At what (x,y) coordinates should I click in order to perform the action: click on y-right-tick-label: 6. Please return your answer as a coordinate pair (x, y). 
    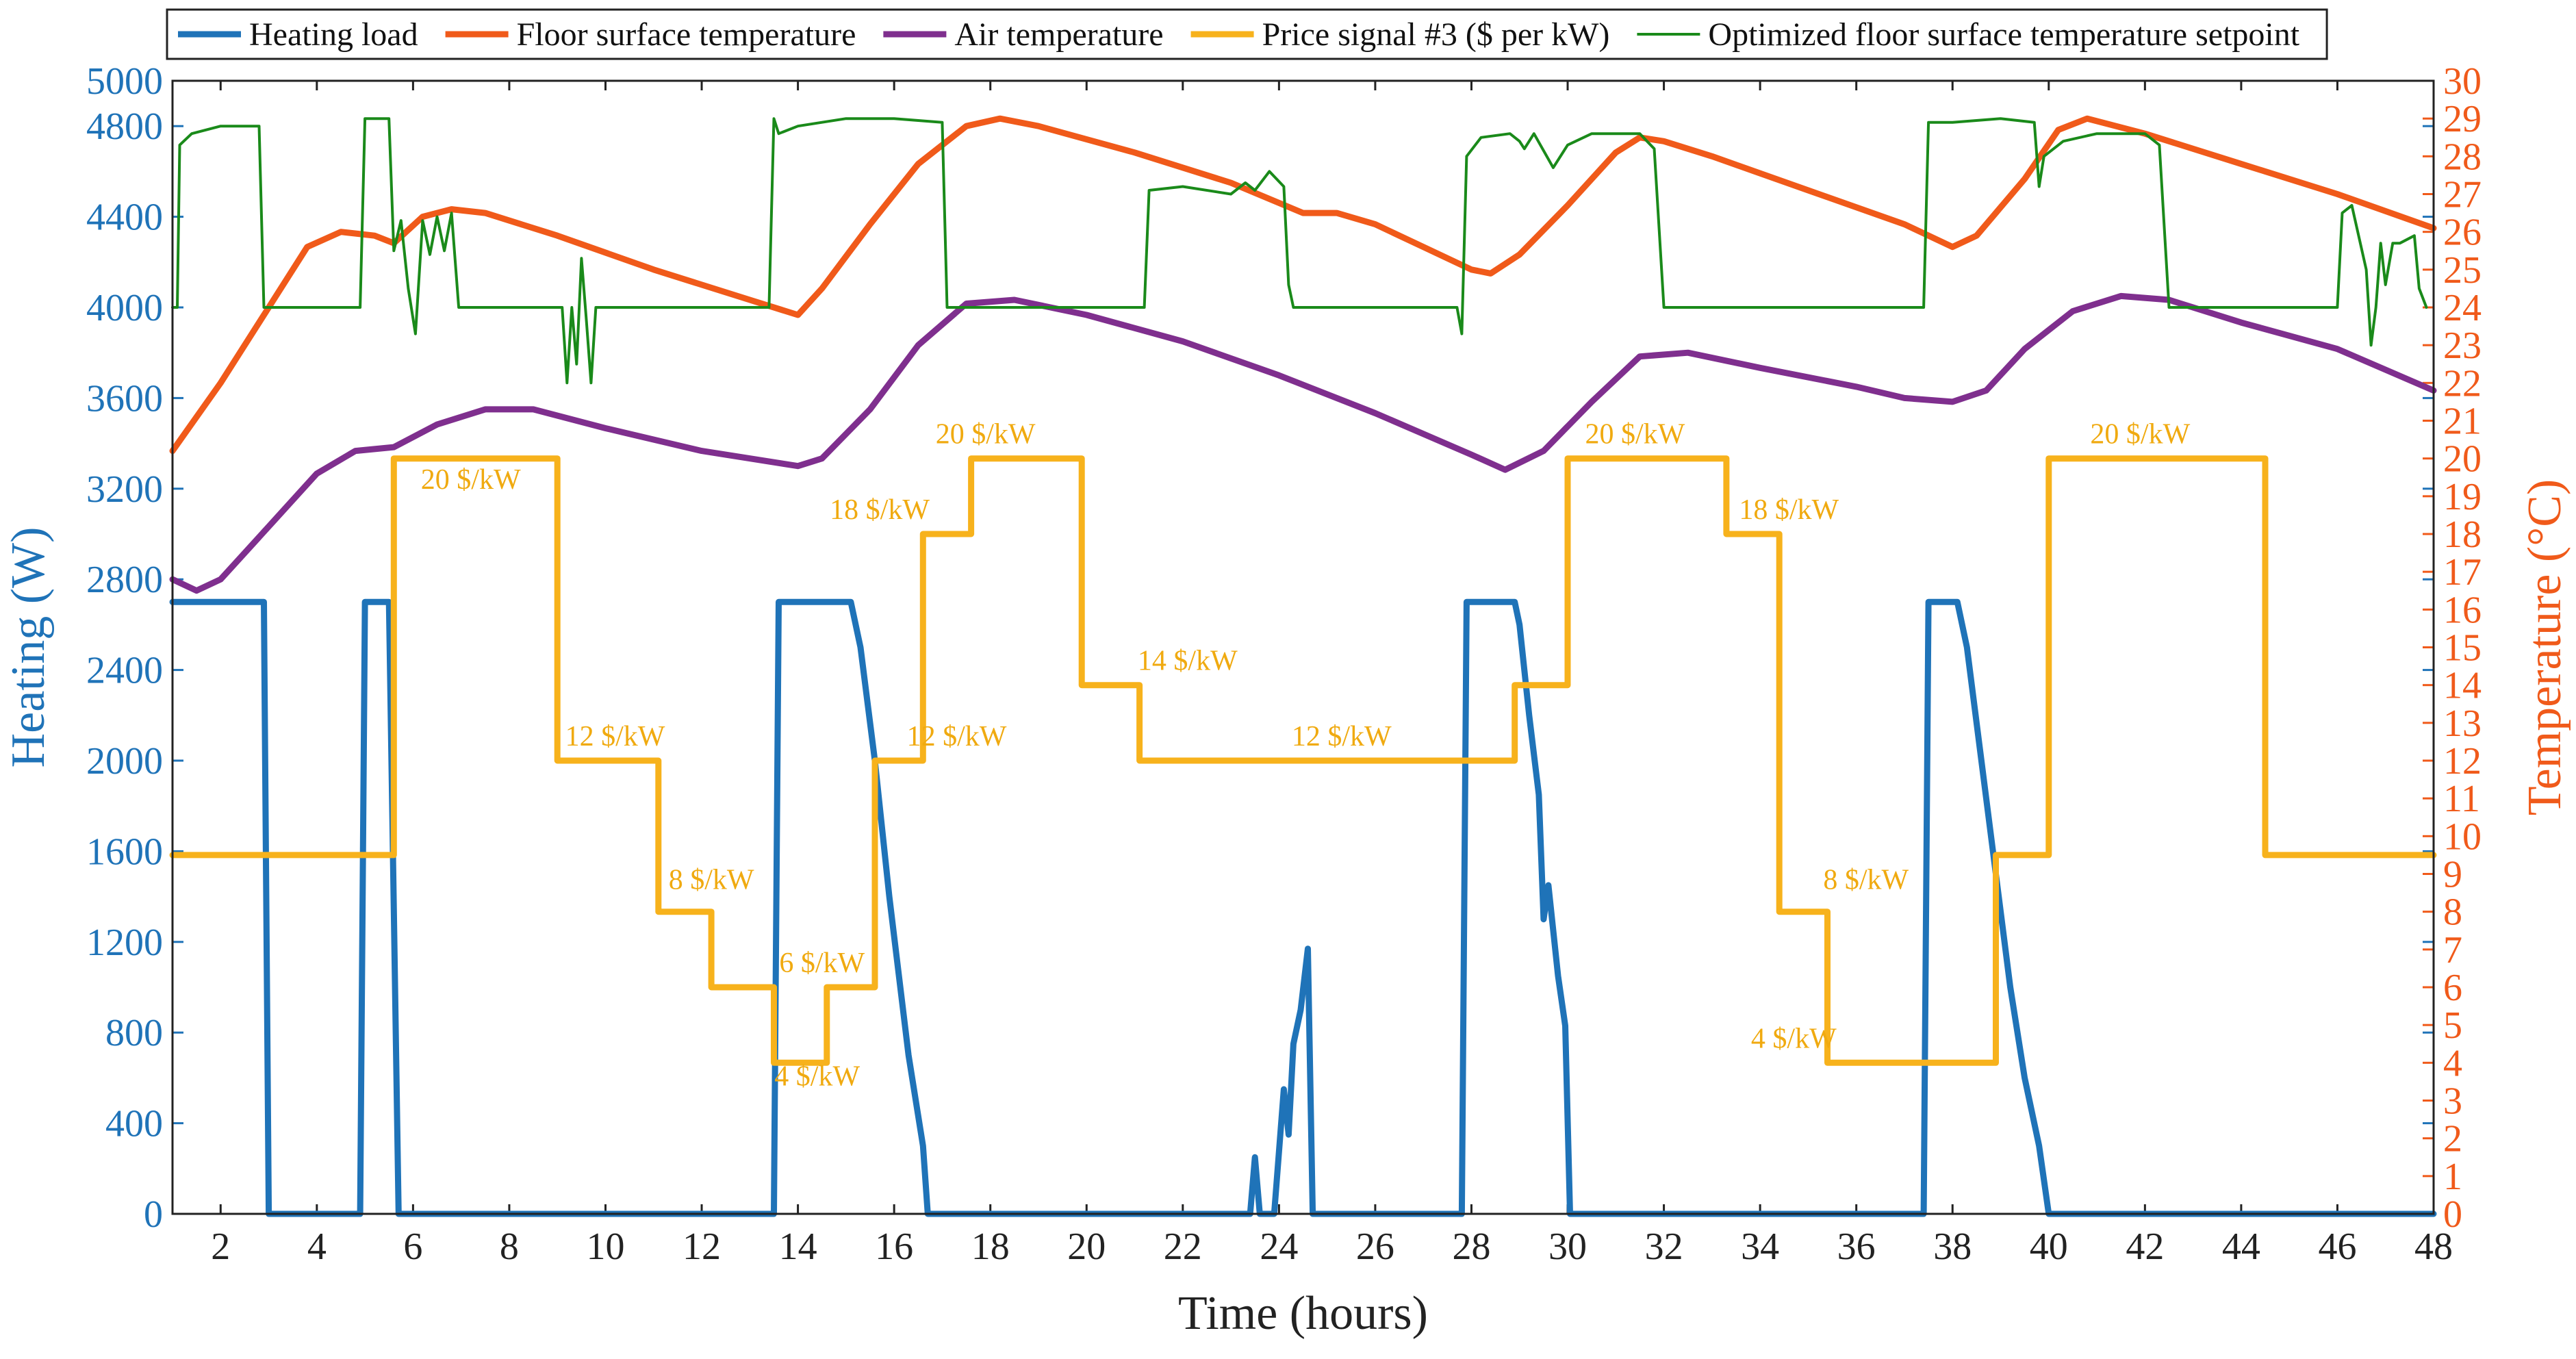
    Looking at the image, I should click on (2452, 988).